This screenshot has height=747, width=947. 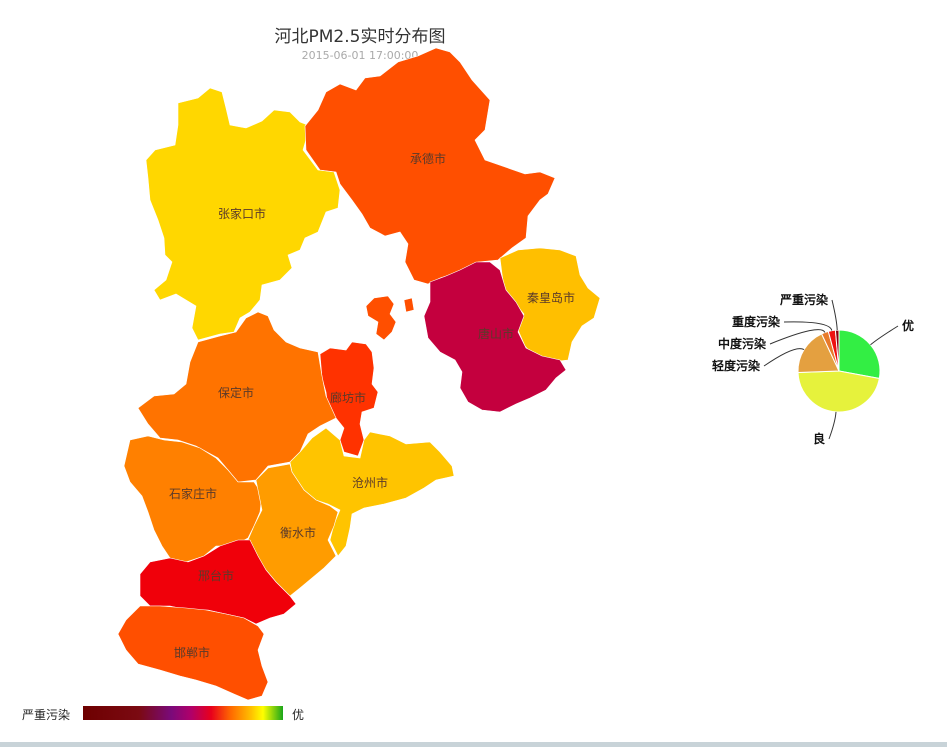 What do you see at coordinates (360, 55) in the screenshot?
I see `chart-subtitle: 2015-06-01 17:00:00` at bounding box center [360, 55].